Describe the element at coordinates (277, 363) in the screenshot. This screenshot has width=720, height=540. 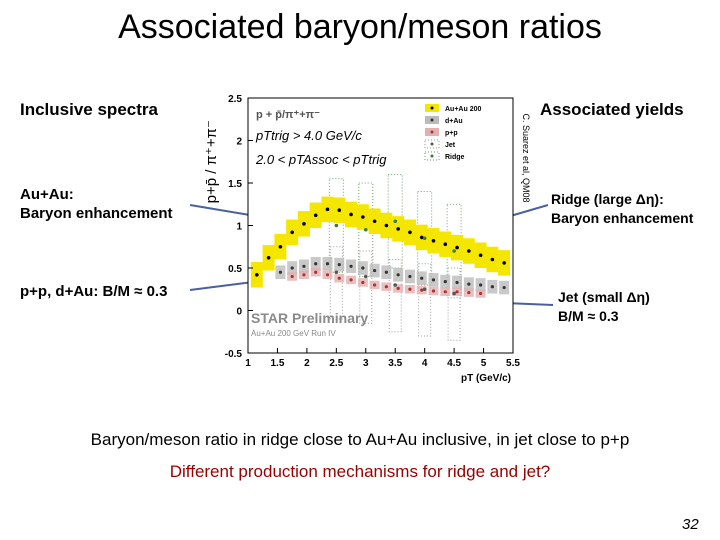
I see `x-tick-label: 1.5` at that location.